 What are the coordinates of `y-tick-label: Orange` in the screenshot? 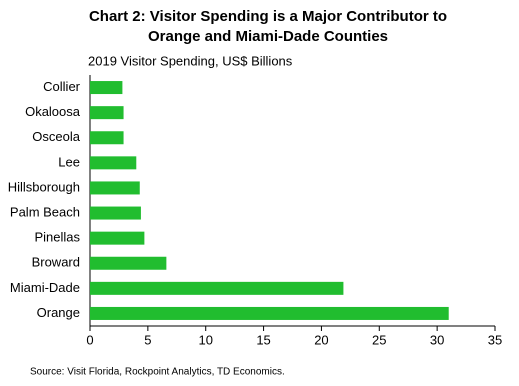 It's located at (58, 312).